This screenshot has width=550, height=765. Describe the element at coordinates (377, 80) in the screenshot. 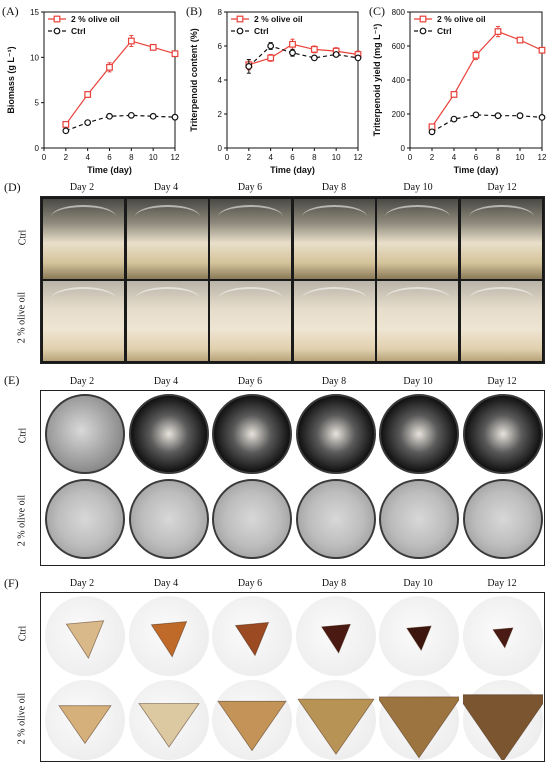

I see `y-axis-label: Triterpenoid yield (mg L⁻¹)` at that location.